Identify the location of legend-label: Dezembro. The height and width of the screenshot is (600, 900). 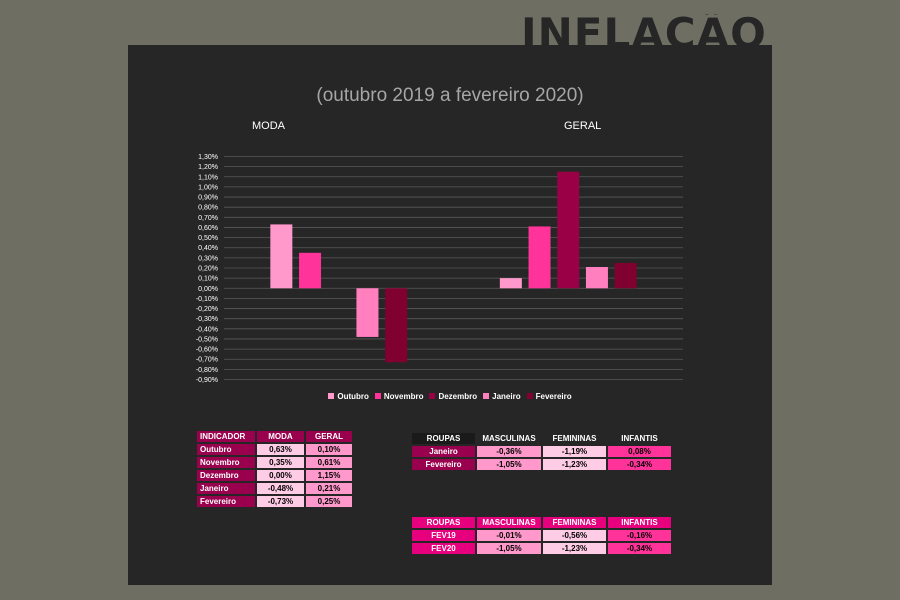
(458, 396).